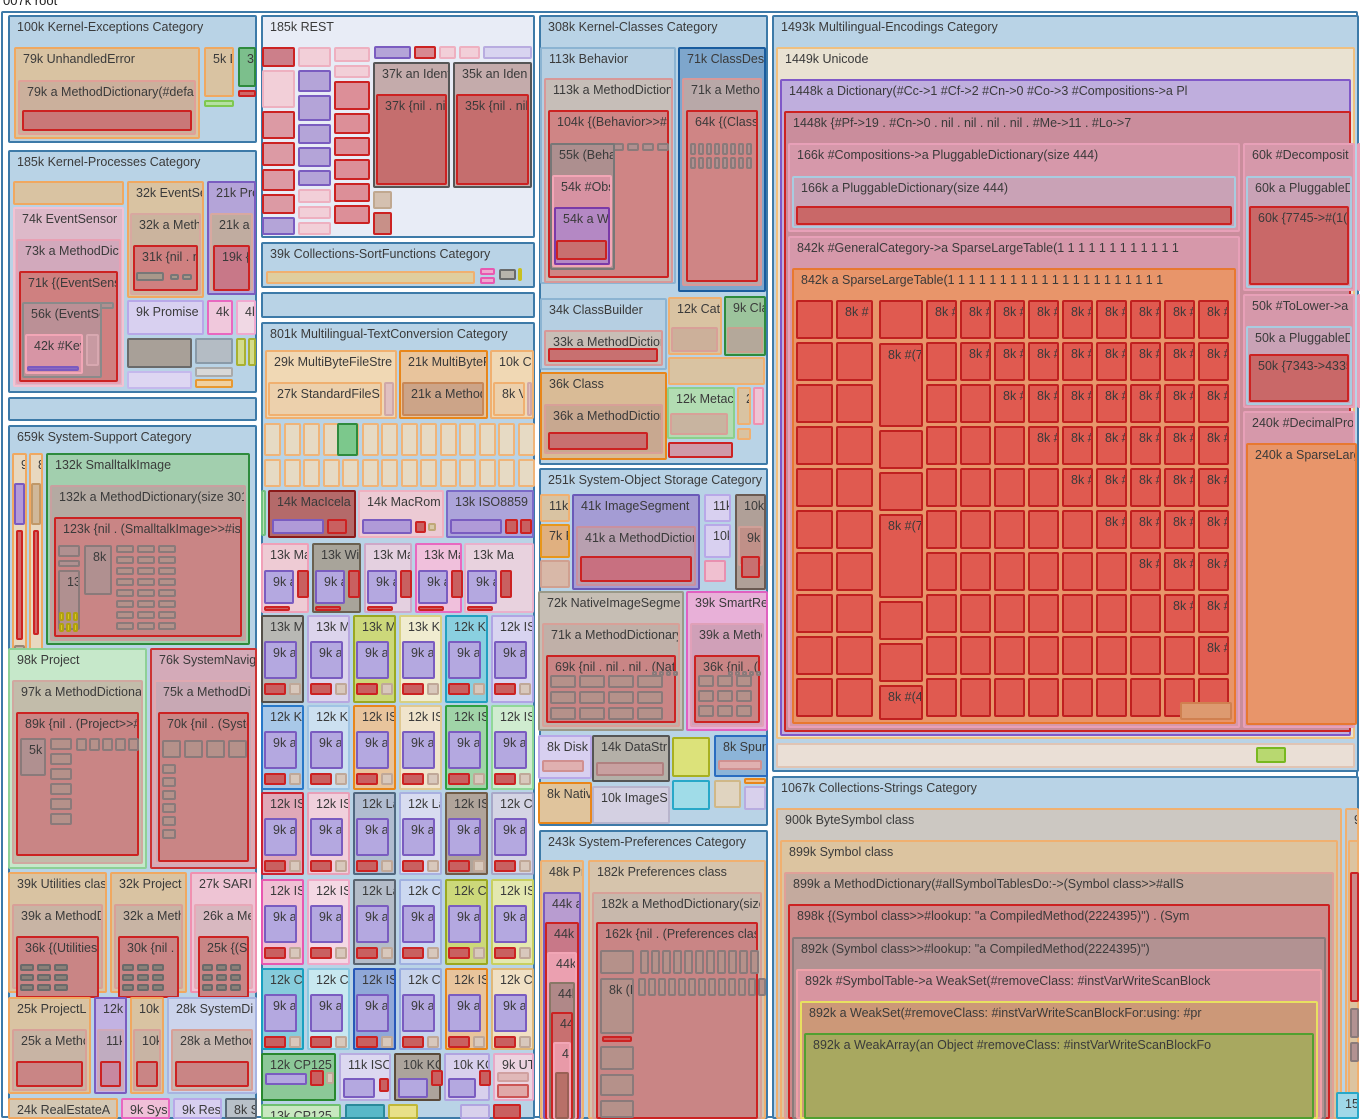 The height and width of the screenshot is (1119, 1360). I want to click on treemap-node: 9k a, so click(279, 587).